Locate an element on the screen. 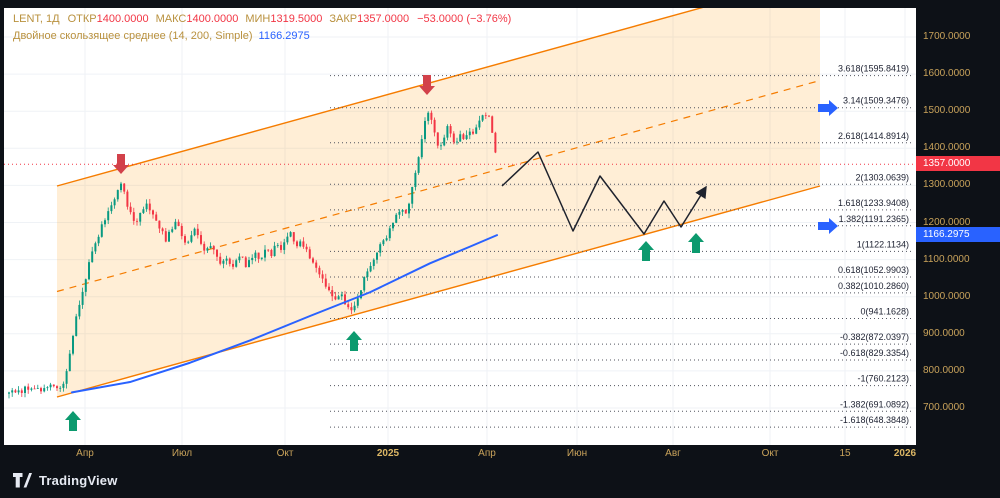 The image size is (1000, 498). high-label: МАКС is located at coordinates (171, 19).